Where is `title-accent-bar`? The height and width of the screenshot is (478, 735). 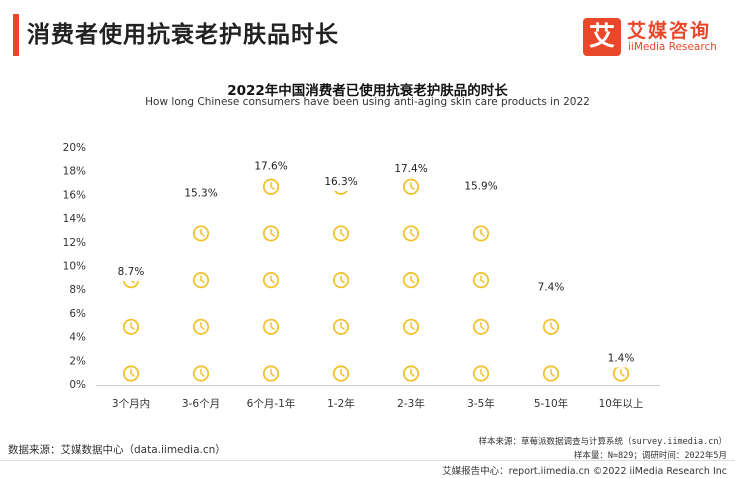 title-accent-bar is located at coordinates (16, 35).